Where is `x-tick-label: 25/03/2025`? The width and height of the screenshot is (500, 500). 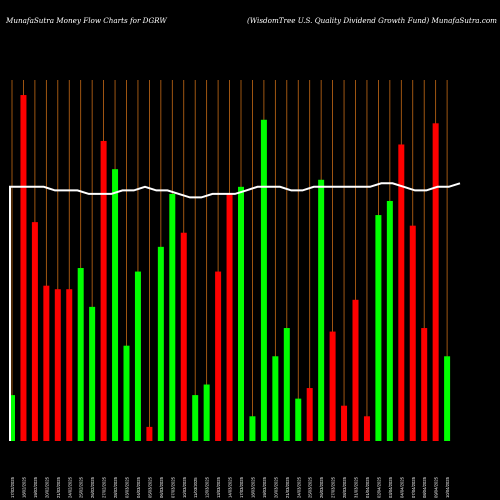 x-tick-label: 25/03/2025 is located at coordinates (310, 487).